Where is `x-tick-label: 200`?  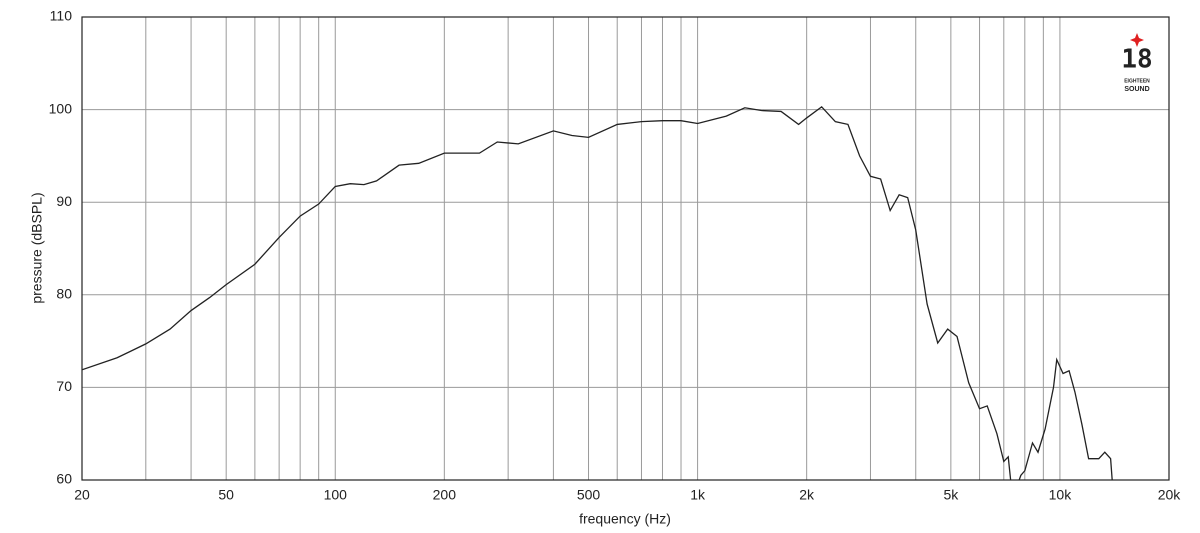
x-tick-label: 200 is located at coordinates (445, 495).